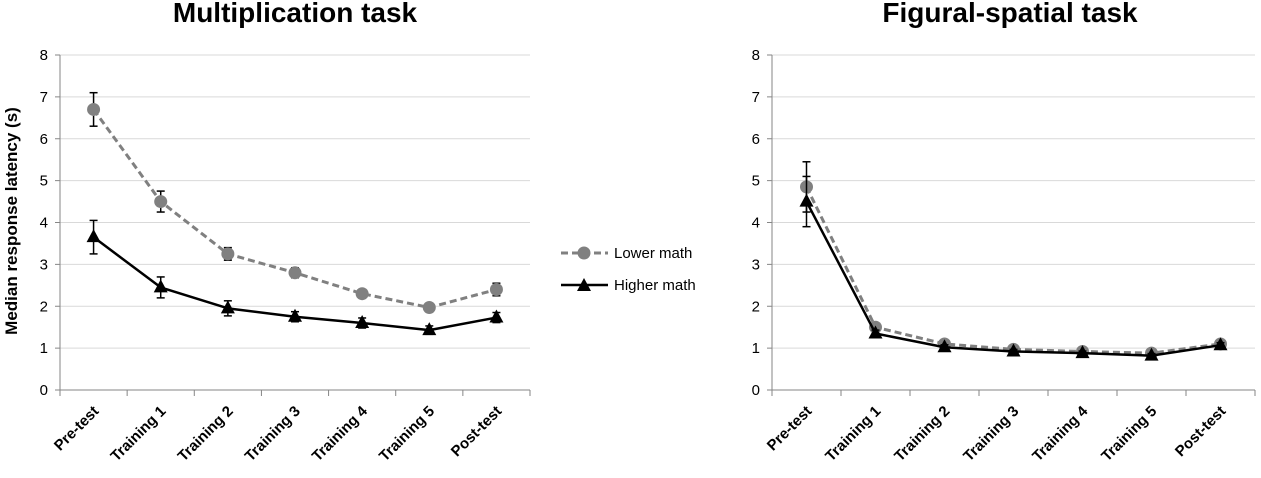  I want to click on legend-marker-lower, so click(584, 253).